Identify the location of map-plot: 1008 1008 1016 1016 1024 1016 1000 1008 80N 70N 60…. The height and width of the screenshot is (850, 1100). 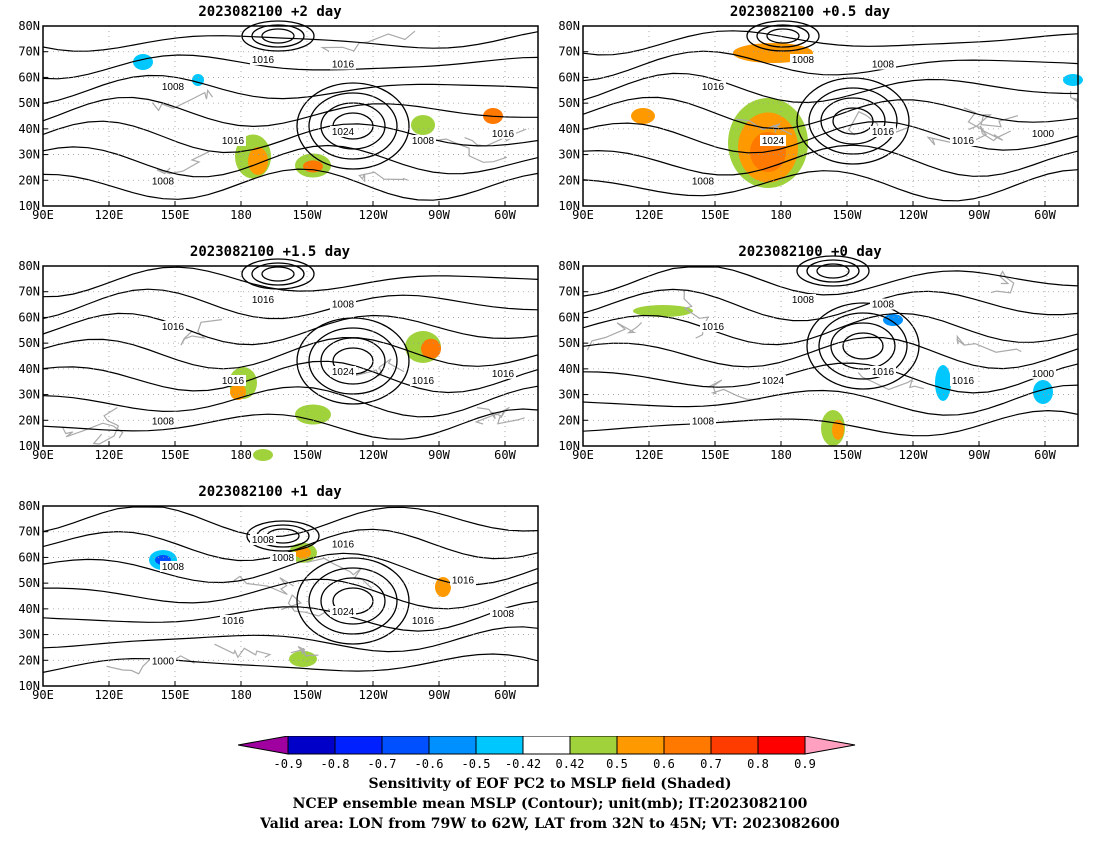
(818, 358).